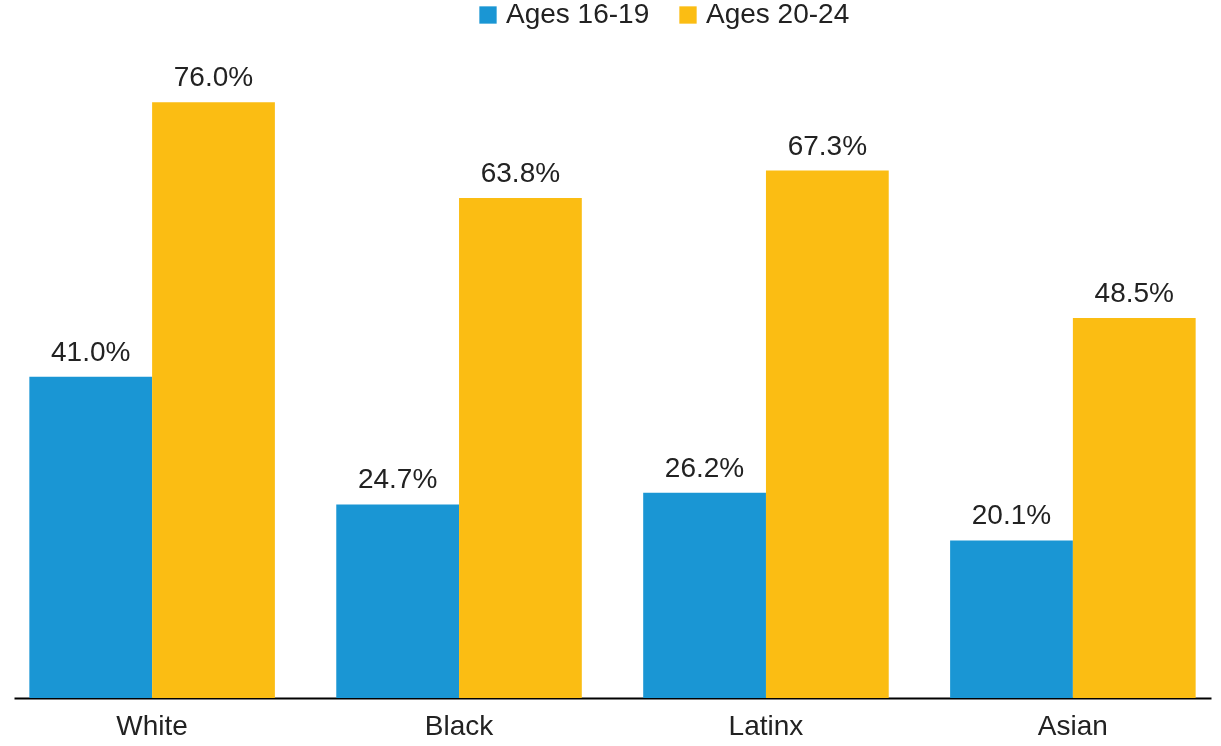 The width and height of the screenshot is (1221, 746). I want to click on x-tick-label: White, so click(152, 725).